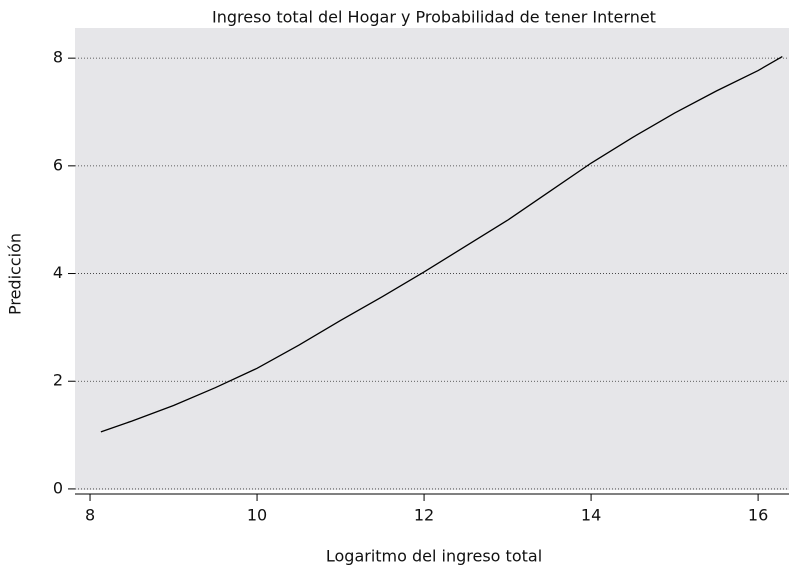  What do you see at coordinates (58, 164) in the screenshot?
I see `y-tick-label: 6` at bounding box center [58, 164].